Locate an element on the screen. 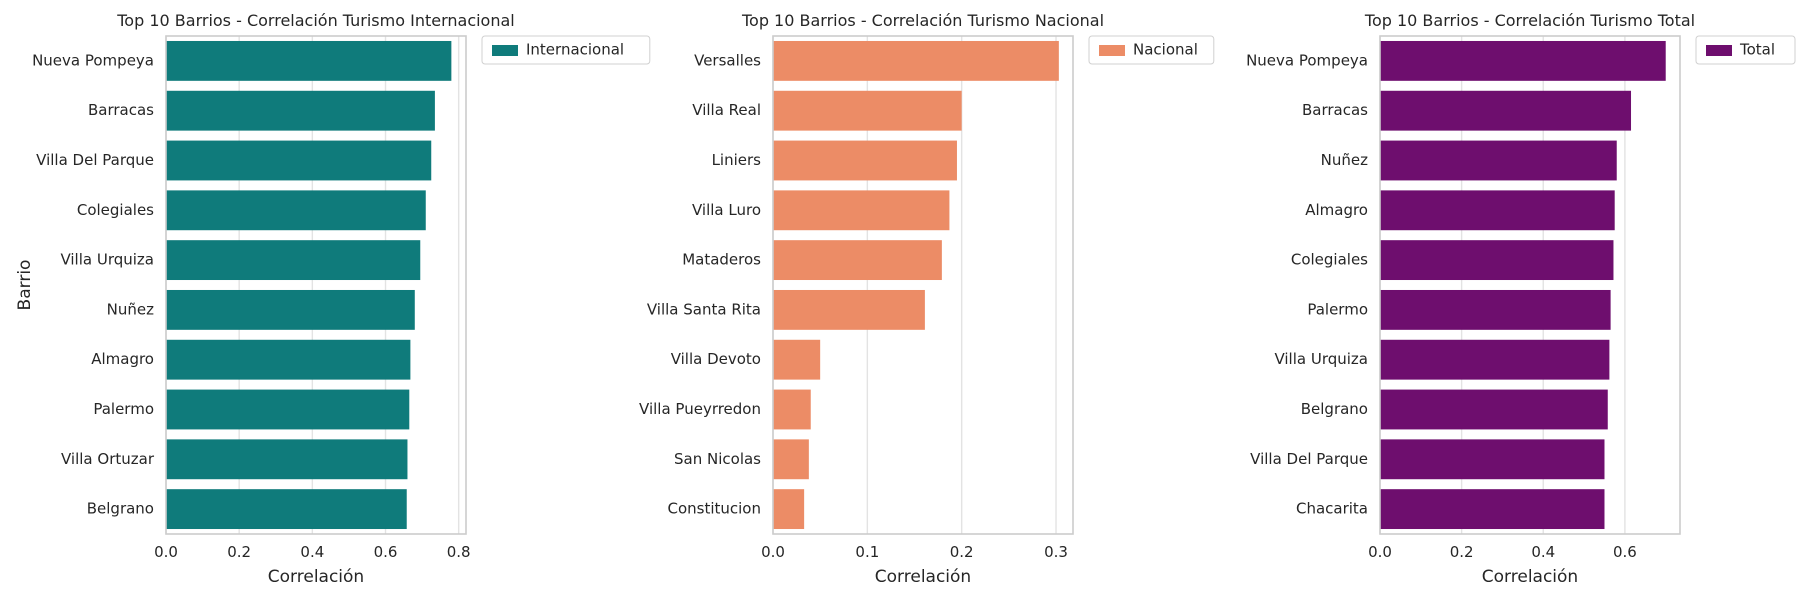  legend: Total is located at coordinates (1745, 50).